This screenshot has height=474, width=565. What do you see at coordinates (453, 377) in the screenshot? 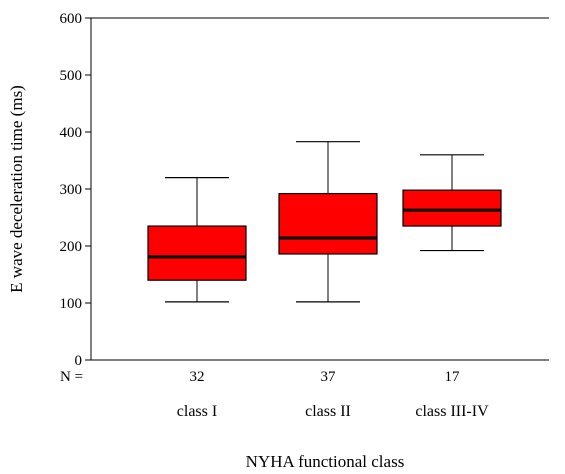
I see `n-count: 17` at bounding box center [453, 377].